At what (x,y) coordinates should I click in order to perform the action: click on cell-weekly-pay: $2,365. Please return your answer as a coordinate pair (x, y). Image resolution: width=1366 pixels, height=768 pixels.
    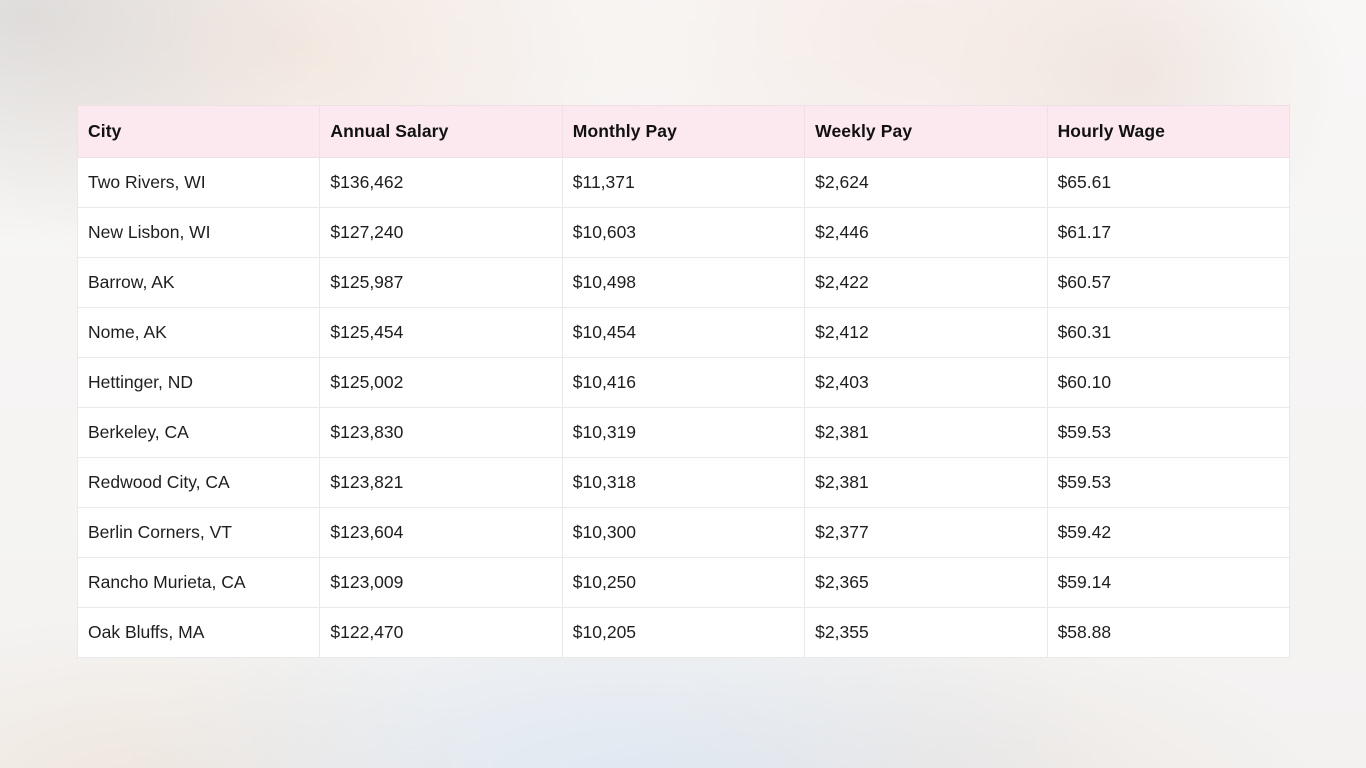
    Looking at the image, I should click on (926, 582).